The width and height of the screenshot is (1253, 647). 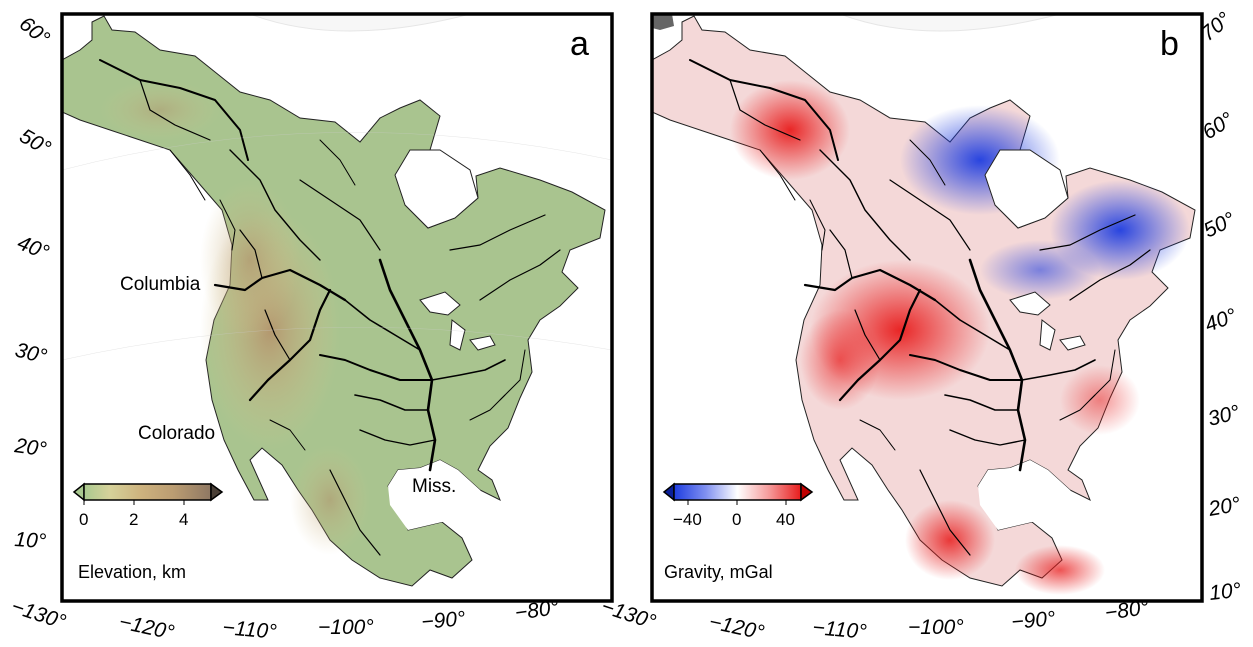 I want to click on colorbar-b-gradient, so click(x=737, y=492).